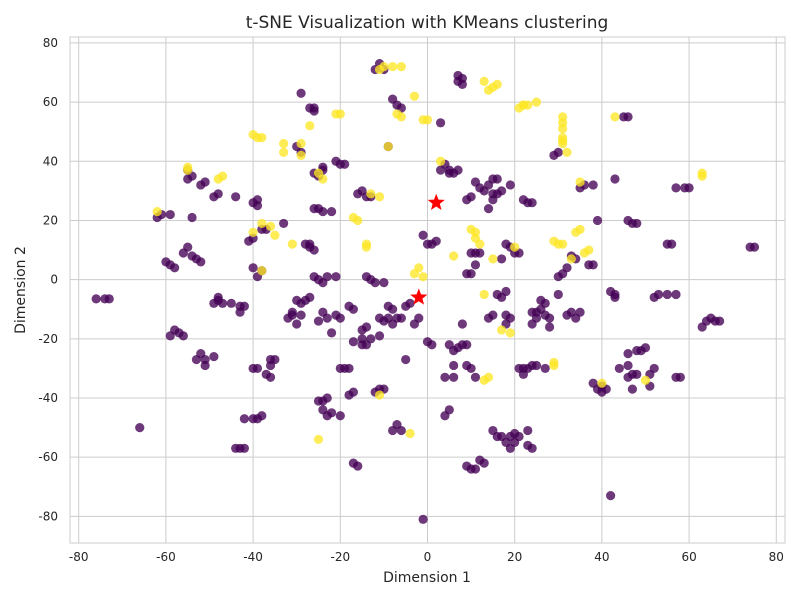 Image resolution: width=800 pixels, height=600 pixels. Describe the element at coordinates (601, 557) in the screenshot. I see `x-tick-label: 40` at that location.